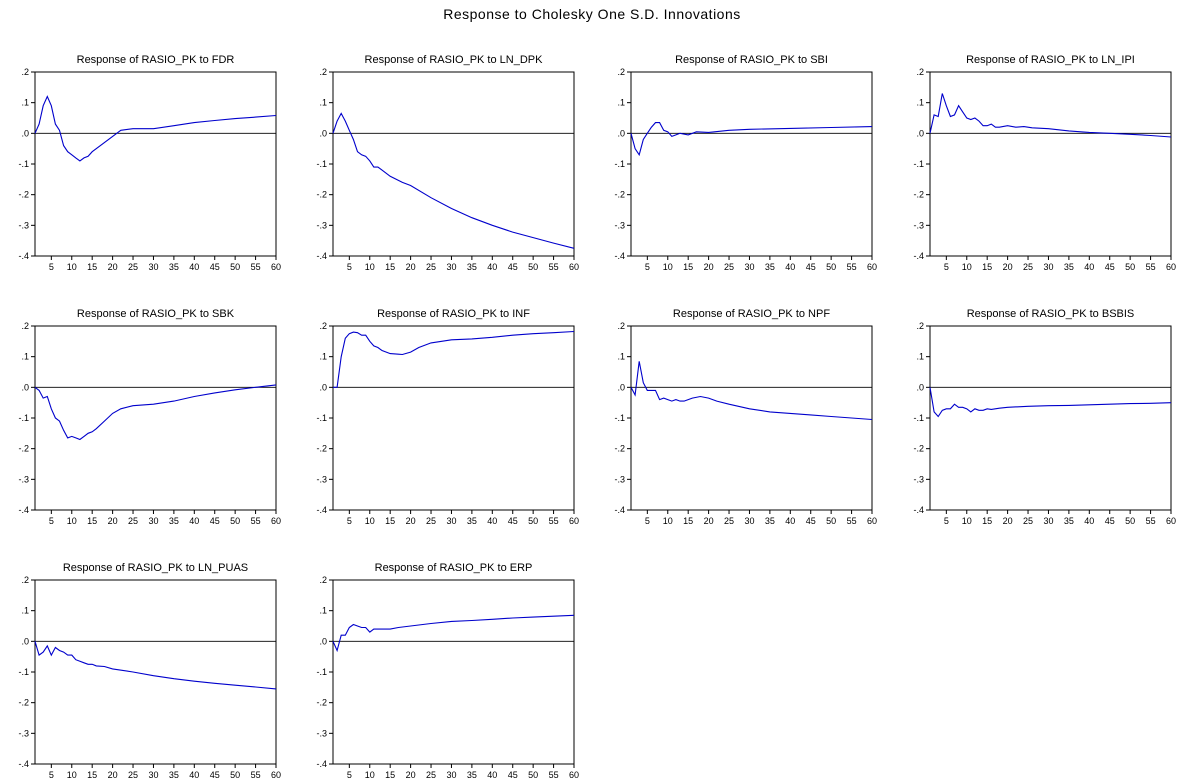  What do you see at coordinates (751, 314) in the screenshot?
I see `chart-title: Response of RASIO_PK to NPF` at bounding box center [751, 314].